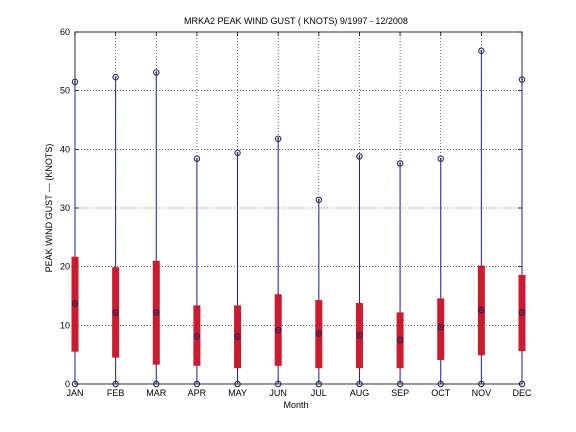 This screenshot has height=432, width=576. What do you see at coordinates (65, 91) in the screenshot?
I see `y-tick-label: 50` at bounding box center [65, 91].